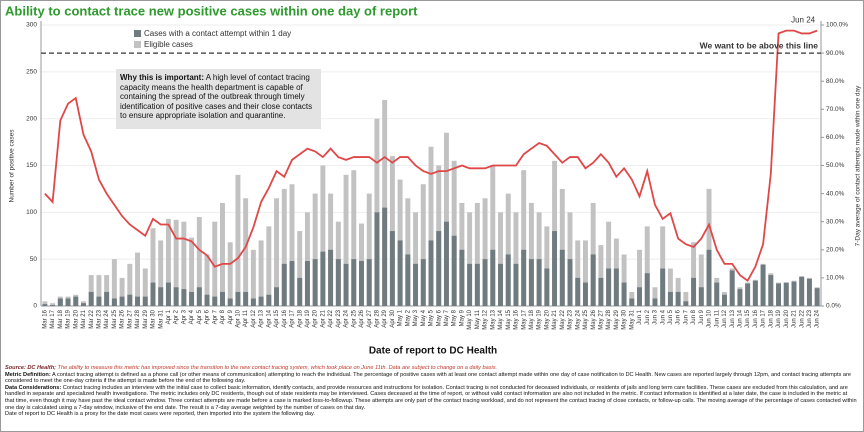 This screenshot has height=432, width=864. What do you see at coordinates (601, 319) in the screenshot?
I see `x-tick-label: May 27` at bounding box center [601, 319].